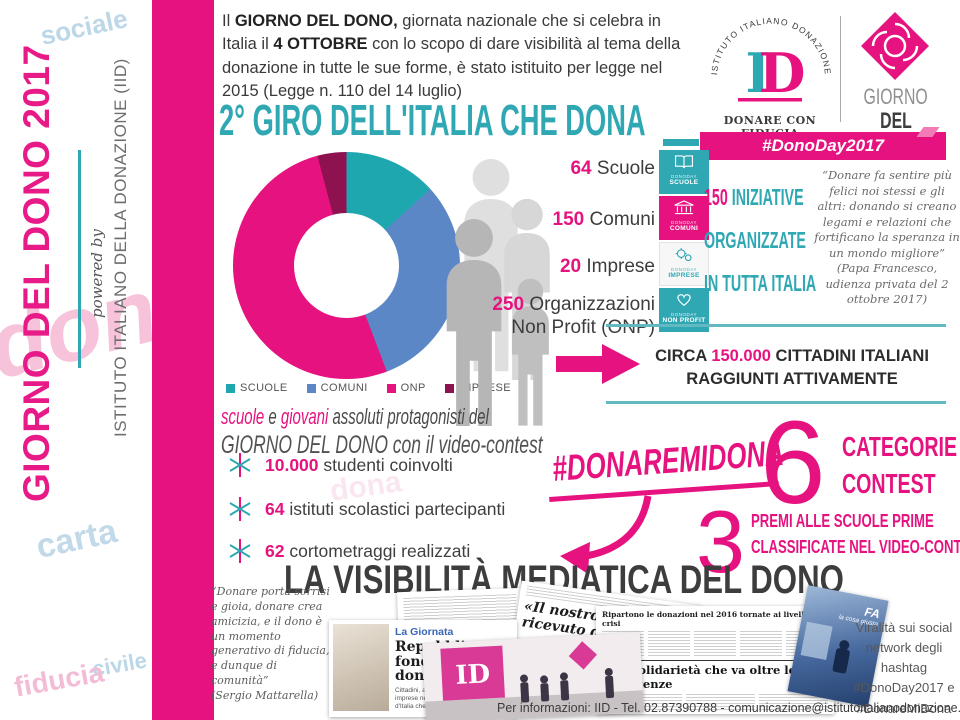 The image size is (960, 720). What do you see at coordinates (842, 521) in the screenshot?
I see `prizes-line1: PREMI ALLE SCUOLE PRIME` at bounding box center [842, 521].